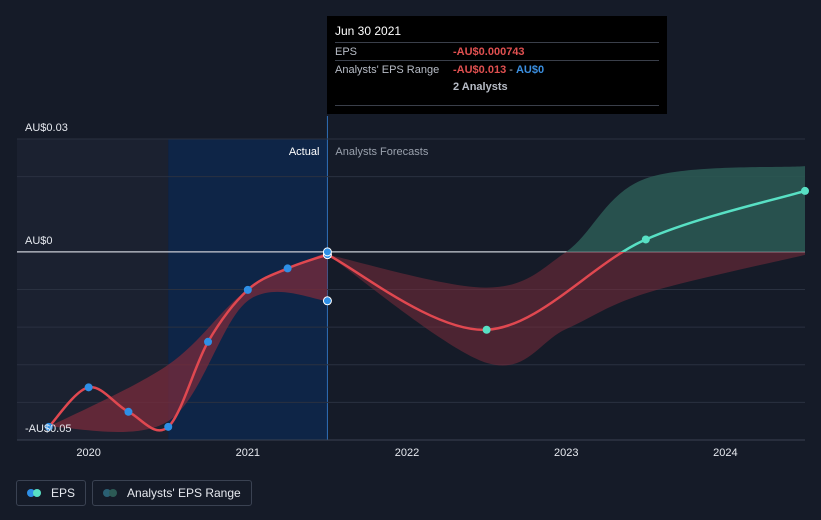  Describe the element at coordinates (407, 453) in the screenshot. I see `x-tick-label: 2022` at that location.